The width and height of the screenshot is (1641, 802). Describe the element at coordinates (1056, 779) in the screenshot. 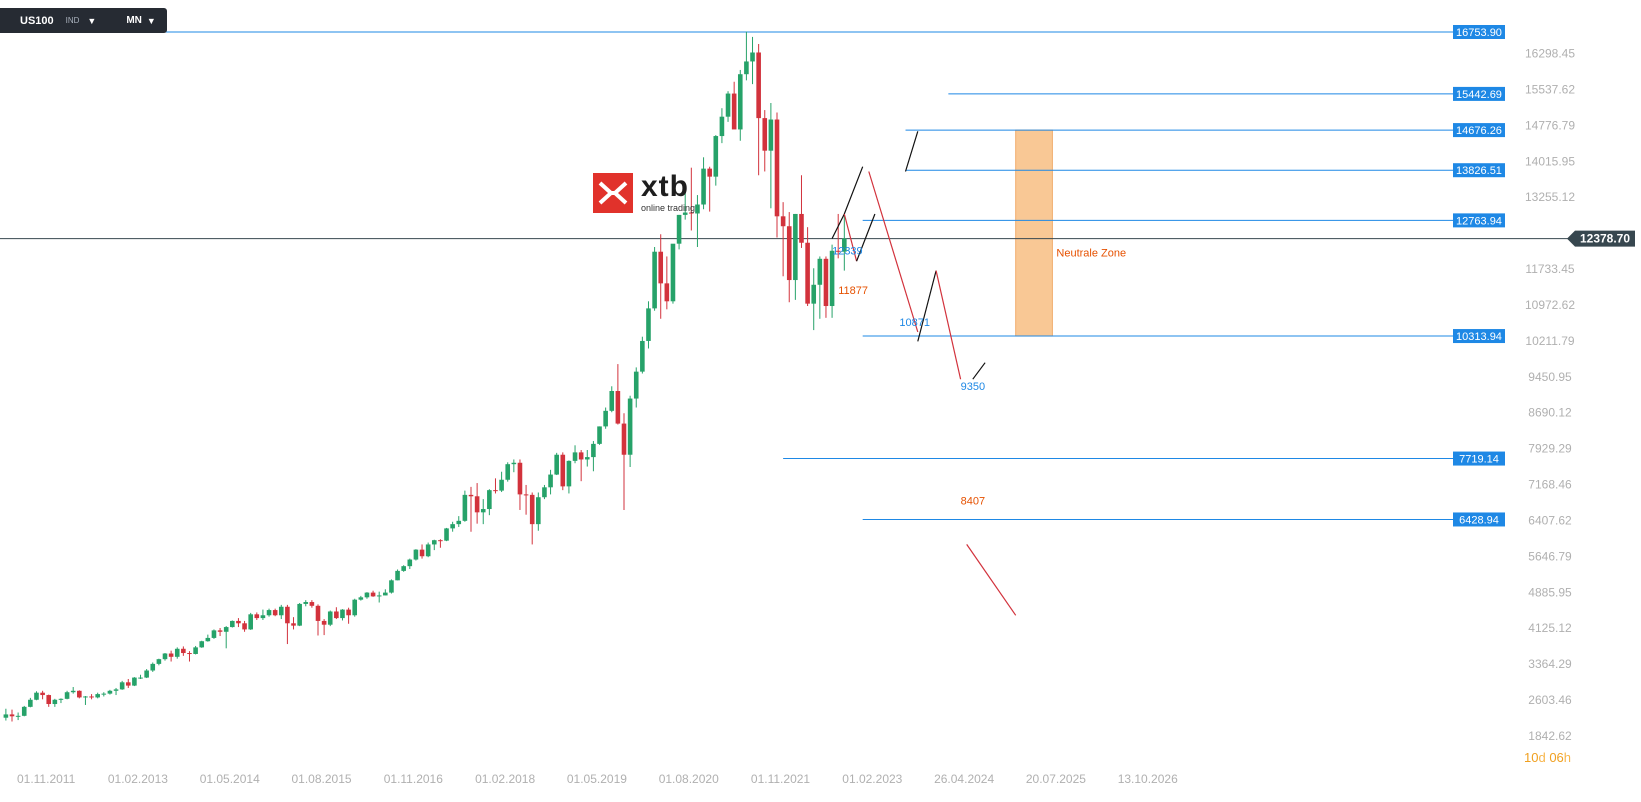

I see `x-tick-label: 20.07.2025` at that location.